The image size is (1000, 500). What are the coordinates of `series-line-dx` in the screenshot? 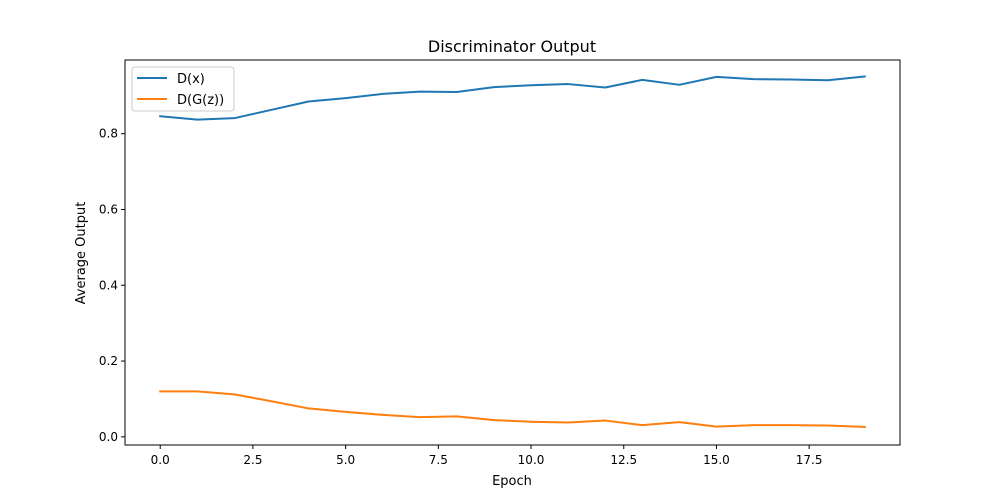 It's located at (512, 98).